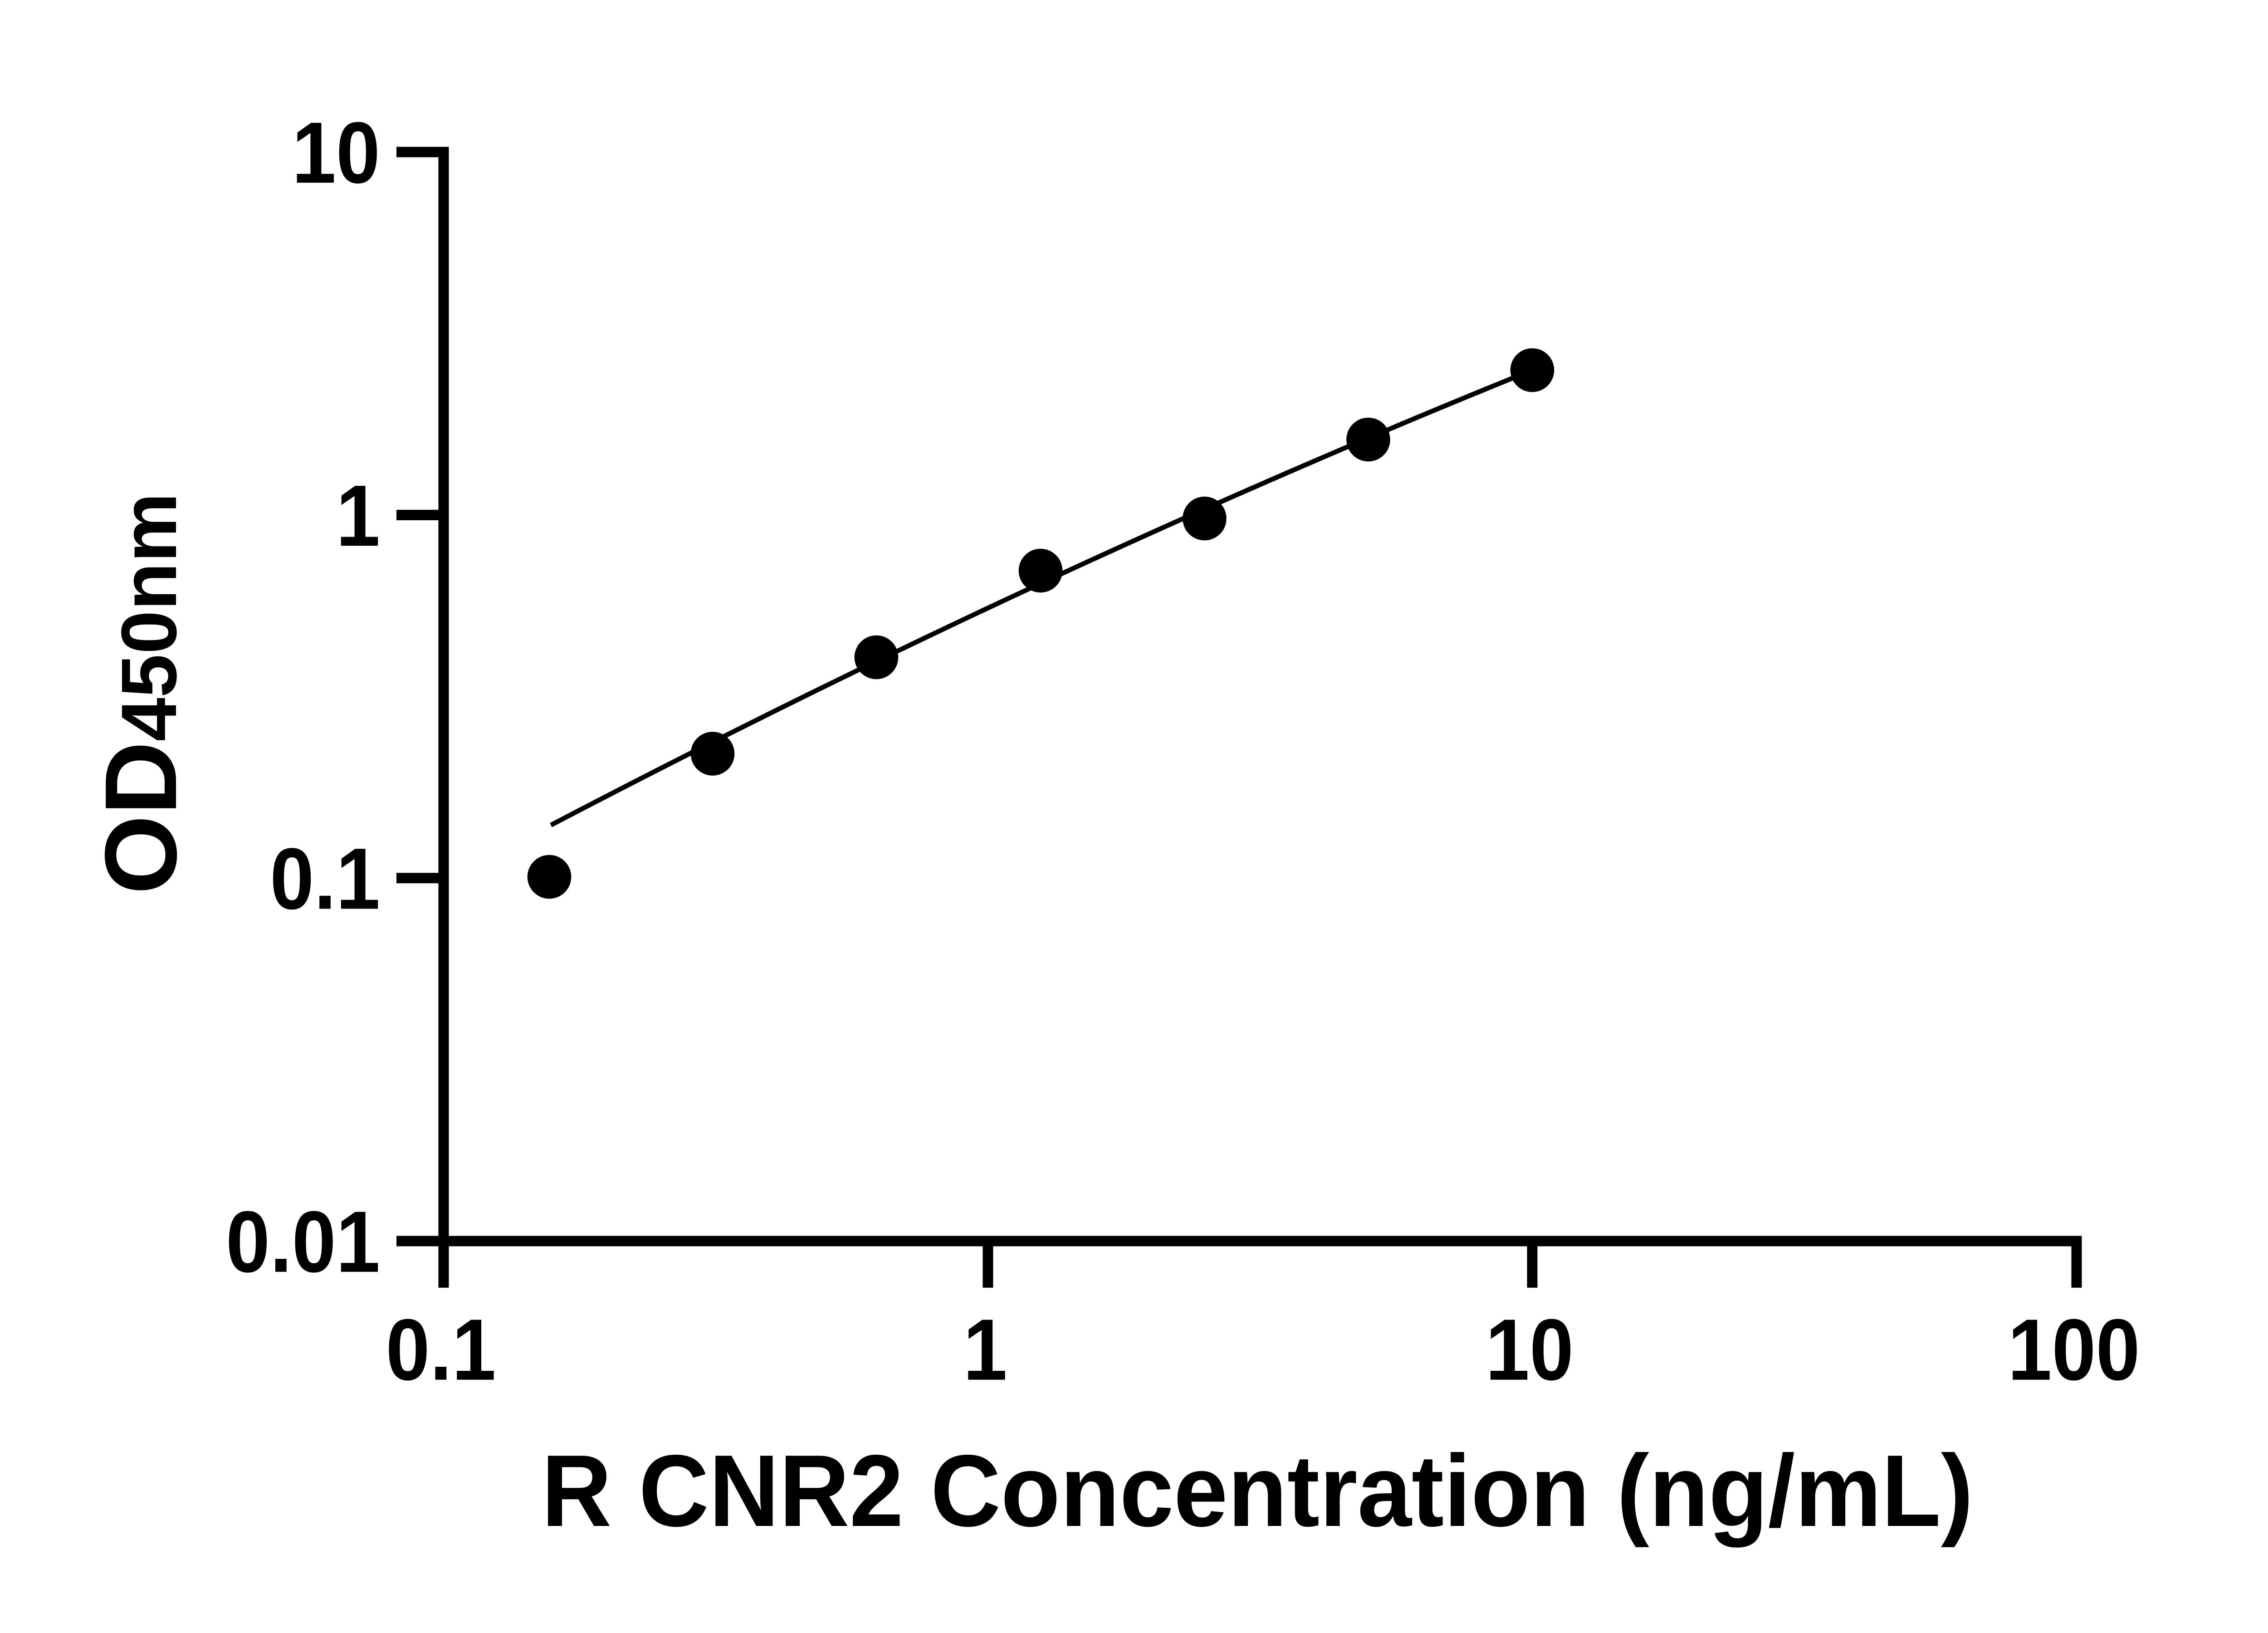 This screenshot has width=2268, height=1633. I want to click on svg-text: R CNR2 Concentration (ng/mL), so click(1258, 1490).